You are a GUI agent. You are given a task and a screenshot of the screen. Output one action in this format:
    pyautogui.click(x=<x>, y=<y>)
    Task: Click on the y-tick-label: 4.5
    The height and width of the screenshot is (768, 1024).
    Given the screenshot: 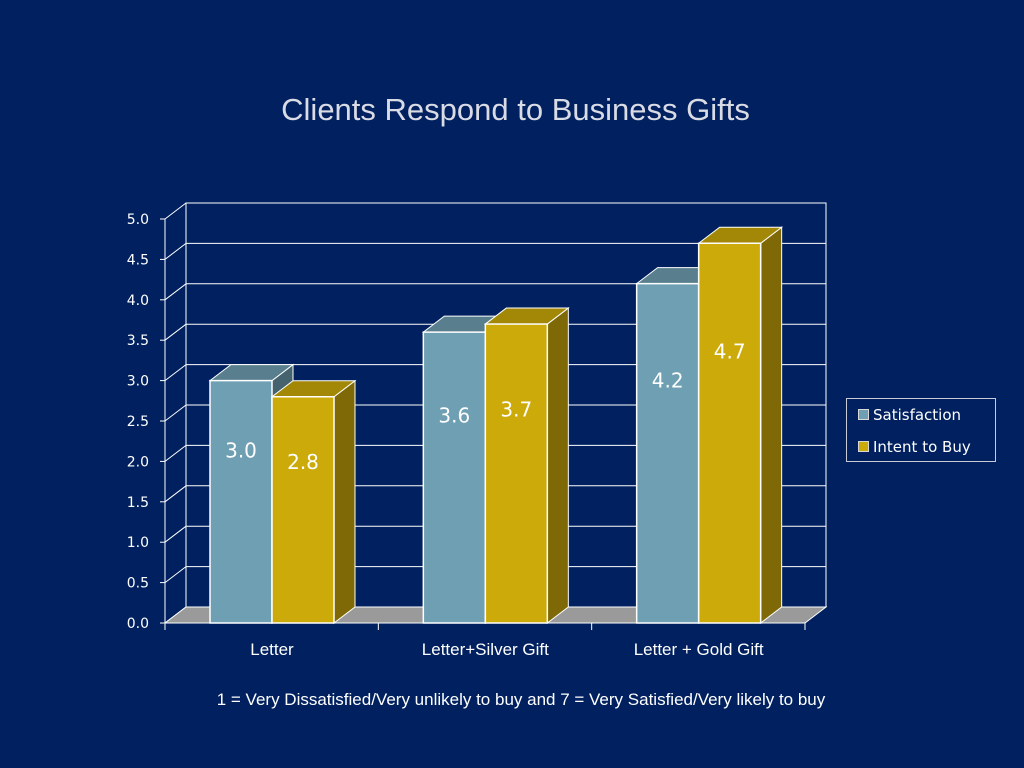 What is the action you would take?
    pyautogui.click(x=138, y=260)
    